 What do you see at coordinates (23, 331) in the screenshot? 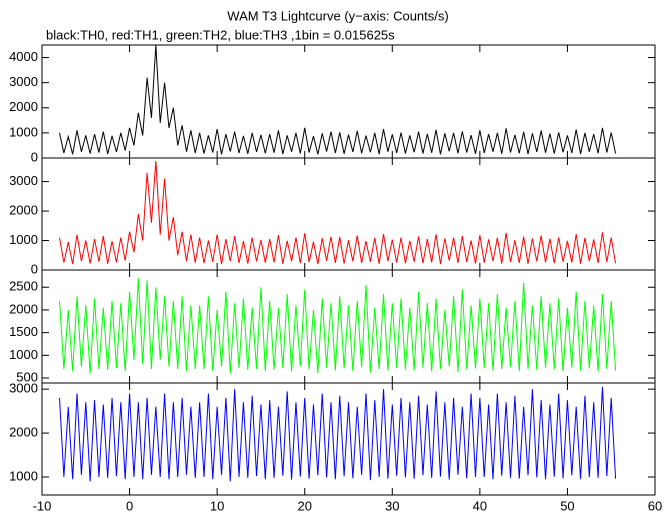
I see `y-tick-label: 1500` at bounding box center [23, 331].